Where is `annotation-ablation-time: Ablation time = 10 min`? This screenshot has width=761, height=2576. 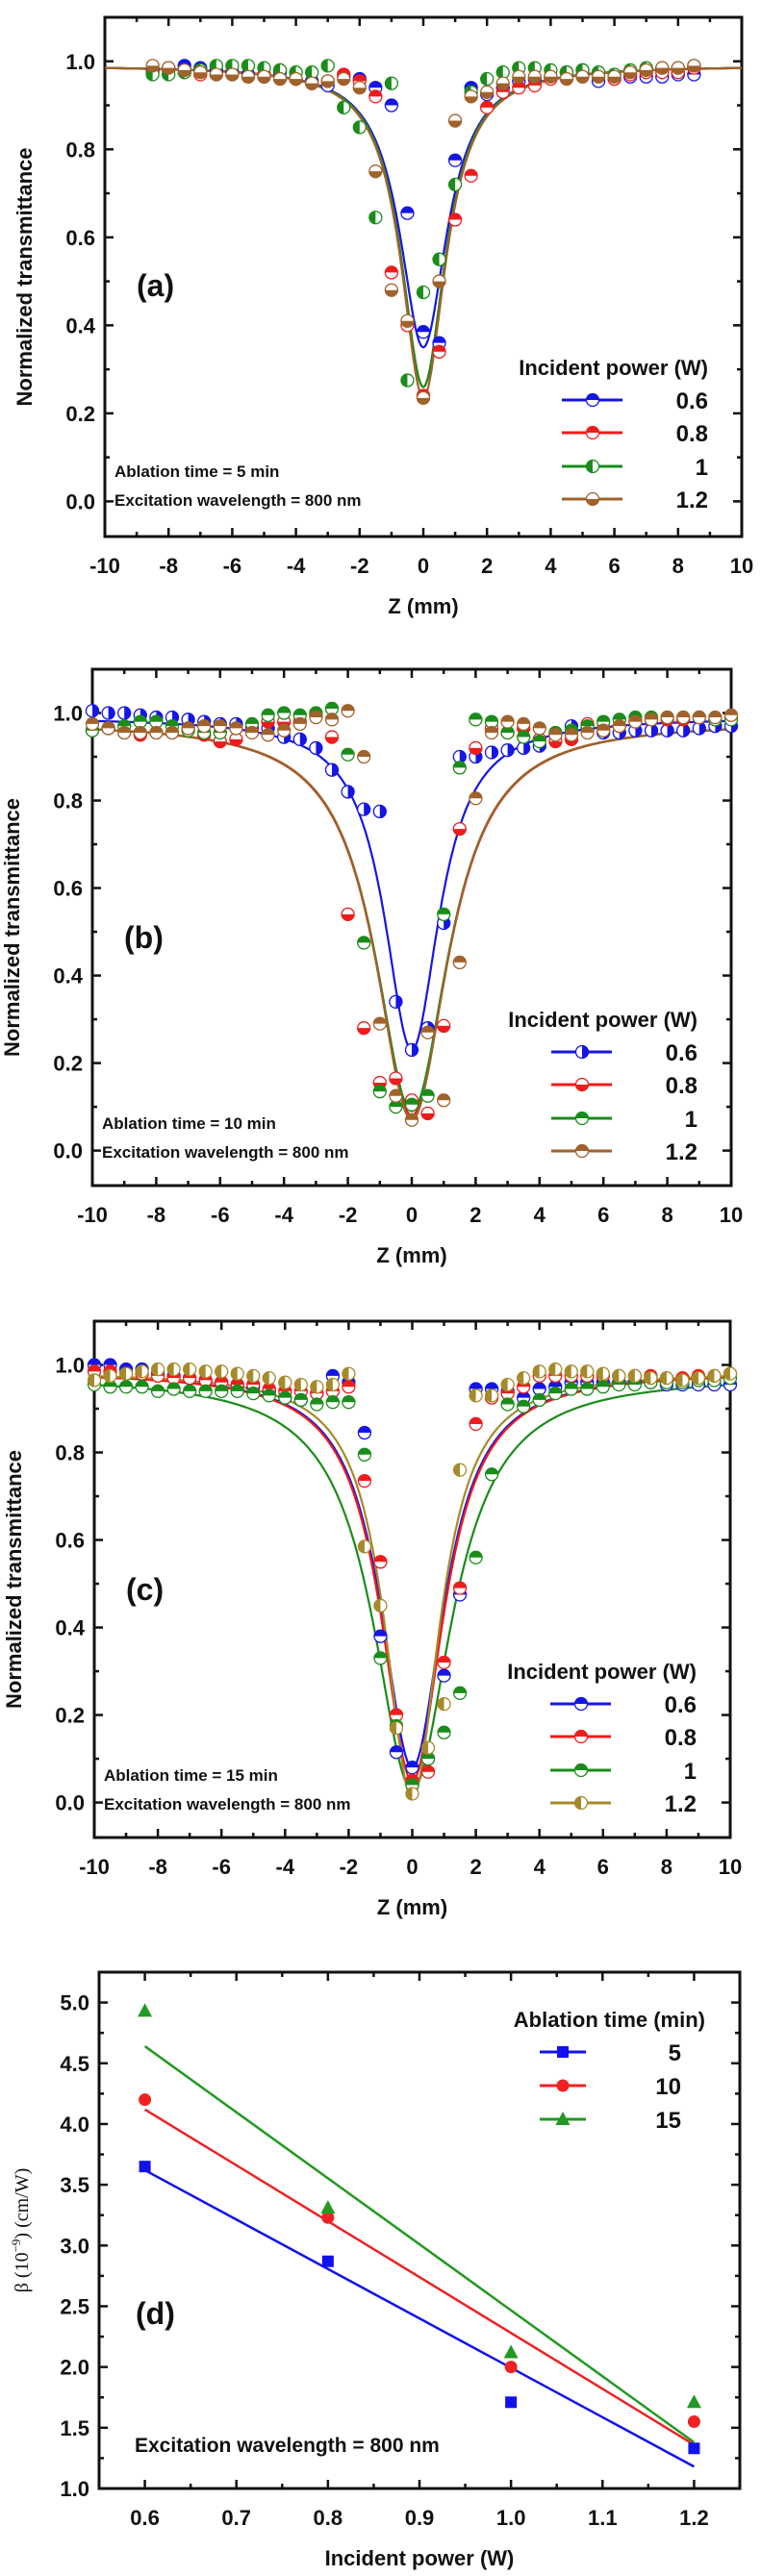
annotation-ablation-time: Ablation time = 10 min is located at coordinates (189, 1123).